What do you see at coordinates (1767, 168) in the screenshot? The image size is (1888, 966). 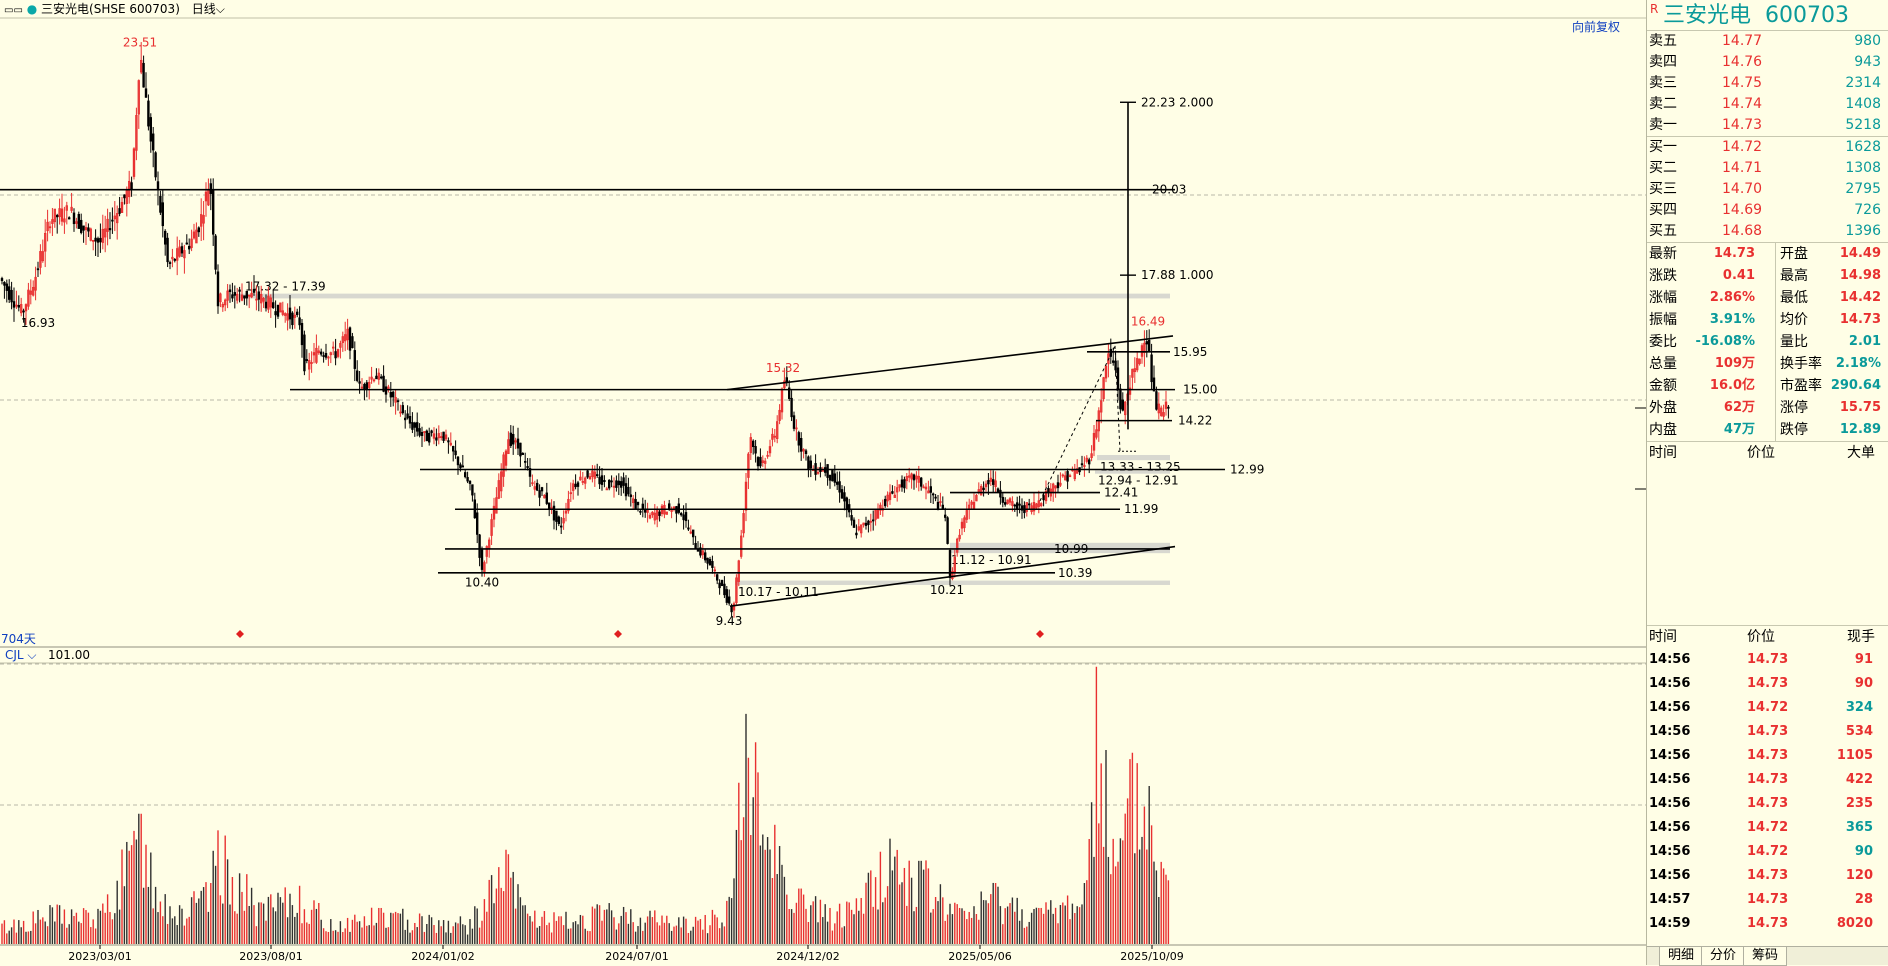 I see `bids-row: 买二 14.71 1308` at bounding box center [1767, 168].